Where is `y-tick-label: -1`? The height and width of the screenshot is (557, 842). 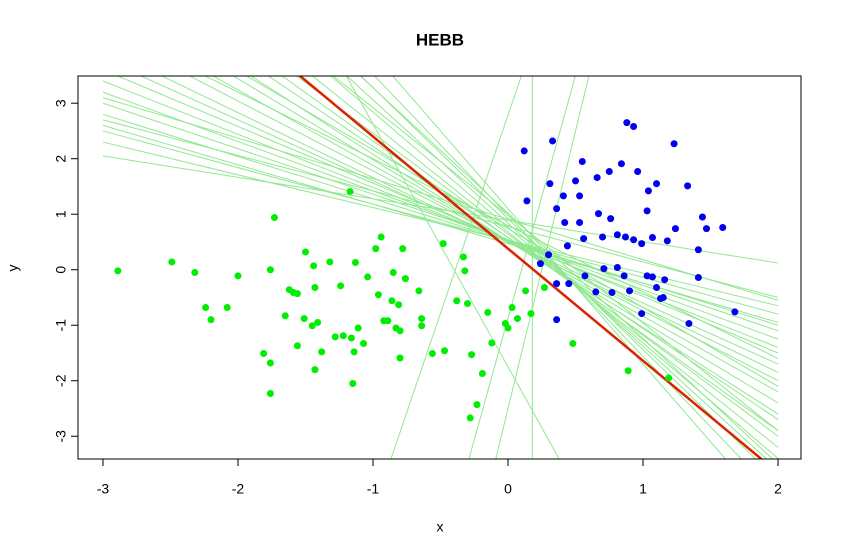
y-tick-label: -1 is located at coordinates (61, 325).